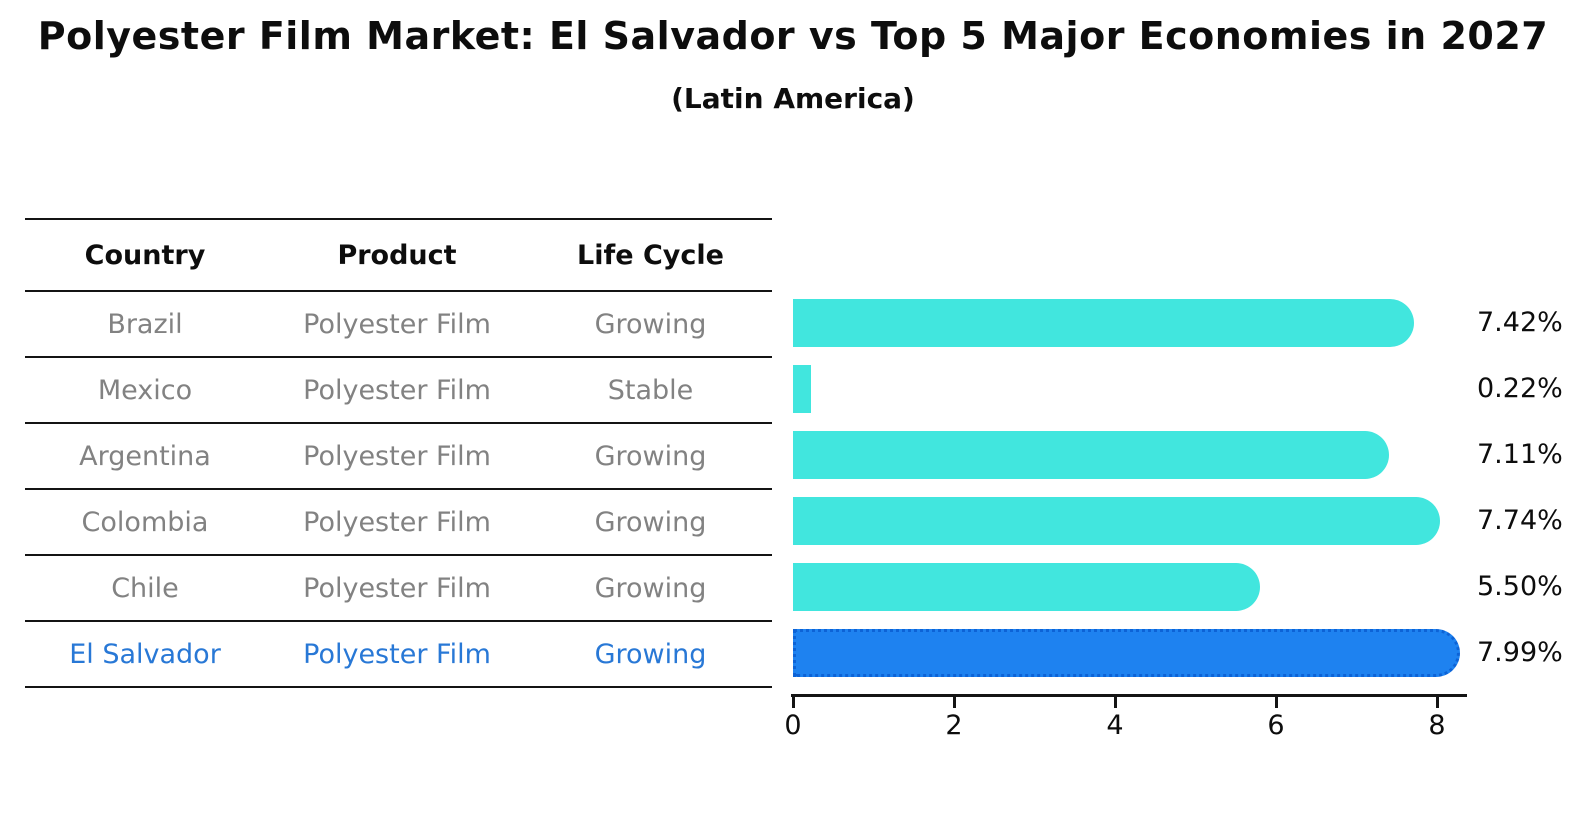 The width and height of the screenshot is (1586, 823). What do you see at coordinates (145, 588) in the screenshot?
I see `table-cell-country: Chile` at bounding box center [145, 588].